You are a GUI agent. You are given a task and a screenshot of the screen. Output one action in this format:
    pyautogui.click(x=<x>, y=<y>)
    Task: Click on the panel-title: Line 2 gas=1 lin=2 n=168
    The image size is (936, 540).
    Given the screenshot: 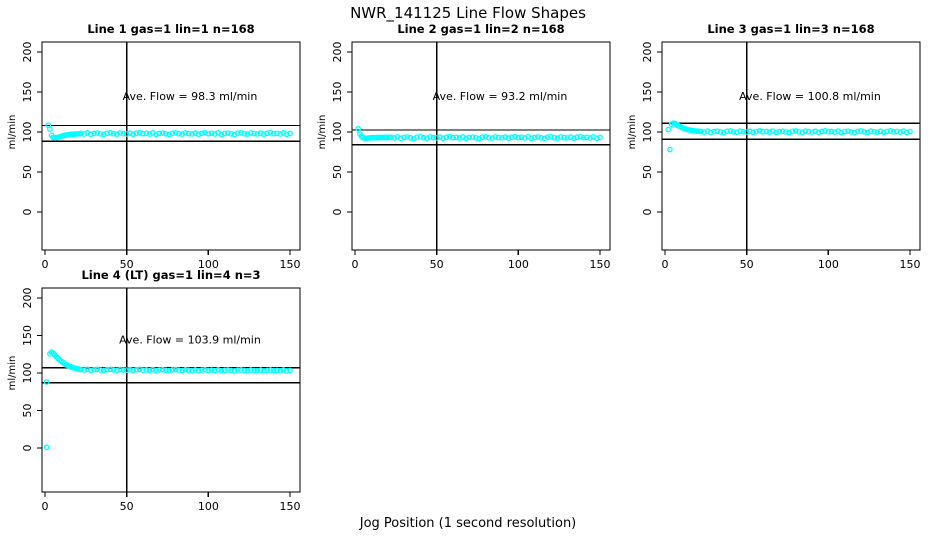 What is the action you would take?
    pyautogui.click(x=480, y=29)
    